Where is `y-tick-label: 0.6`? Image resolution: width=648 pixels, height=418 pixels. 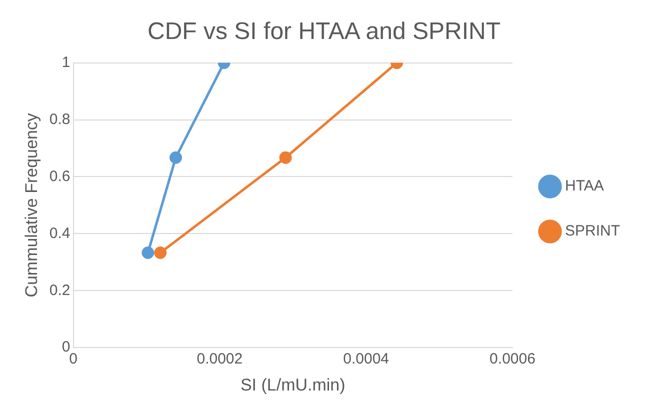
y-tick-label: 0.6 is located at coordinates (59, 176).